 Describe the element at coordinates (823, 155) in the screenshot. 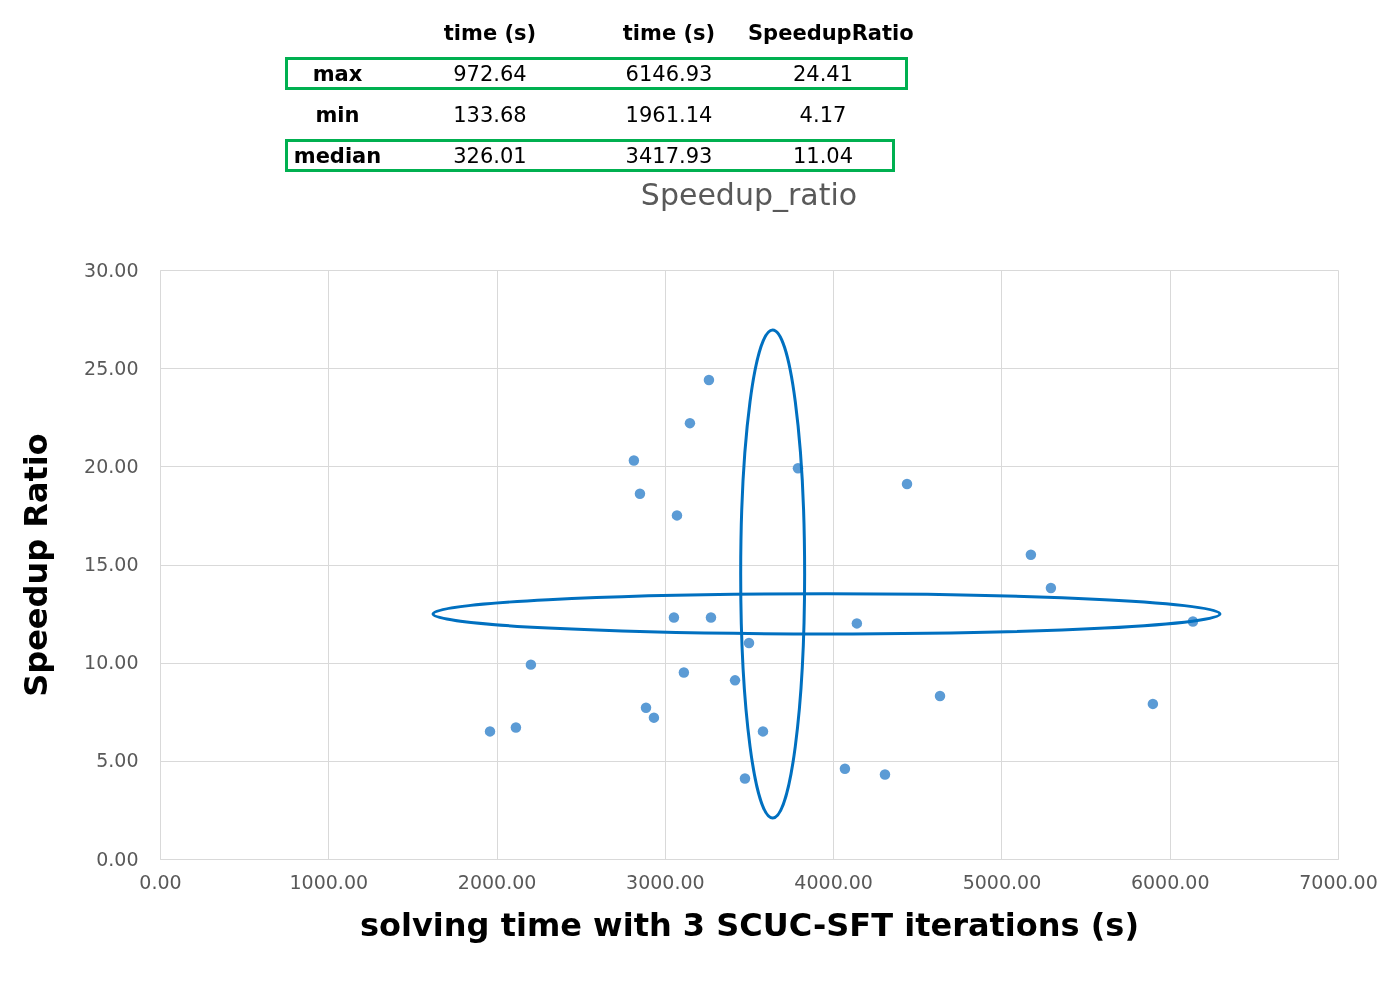

I see `text: 11.04` at that location.